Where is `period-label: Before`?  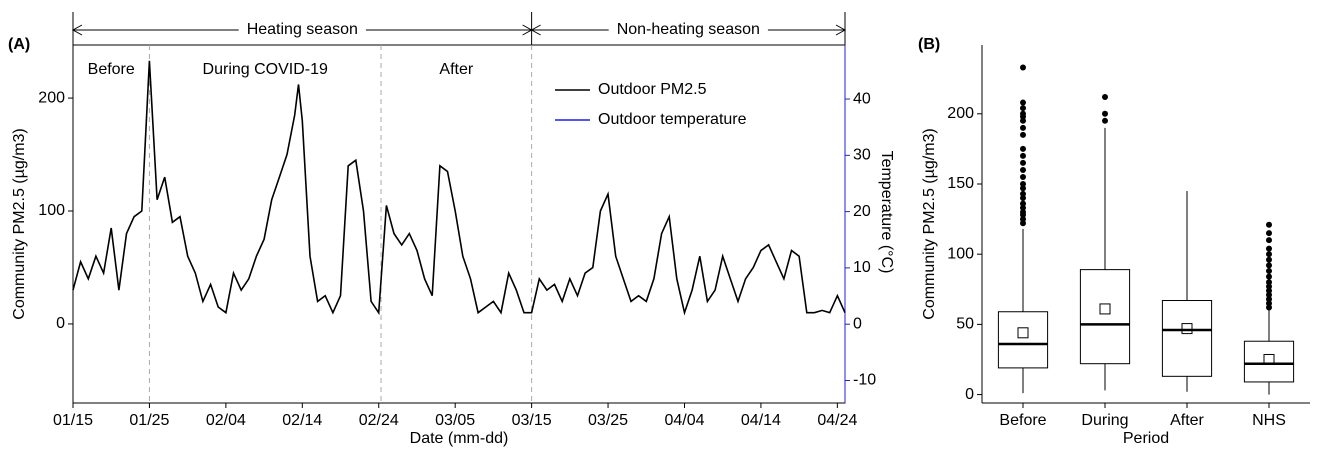
period-label: Before is located at coordinates (111, 69).